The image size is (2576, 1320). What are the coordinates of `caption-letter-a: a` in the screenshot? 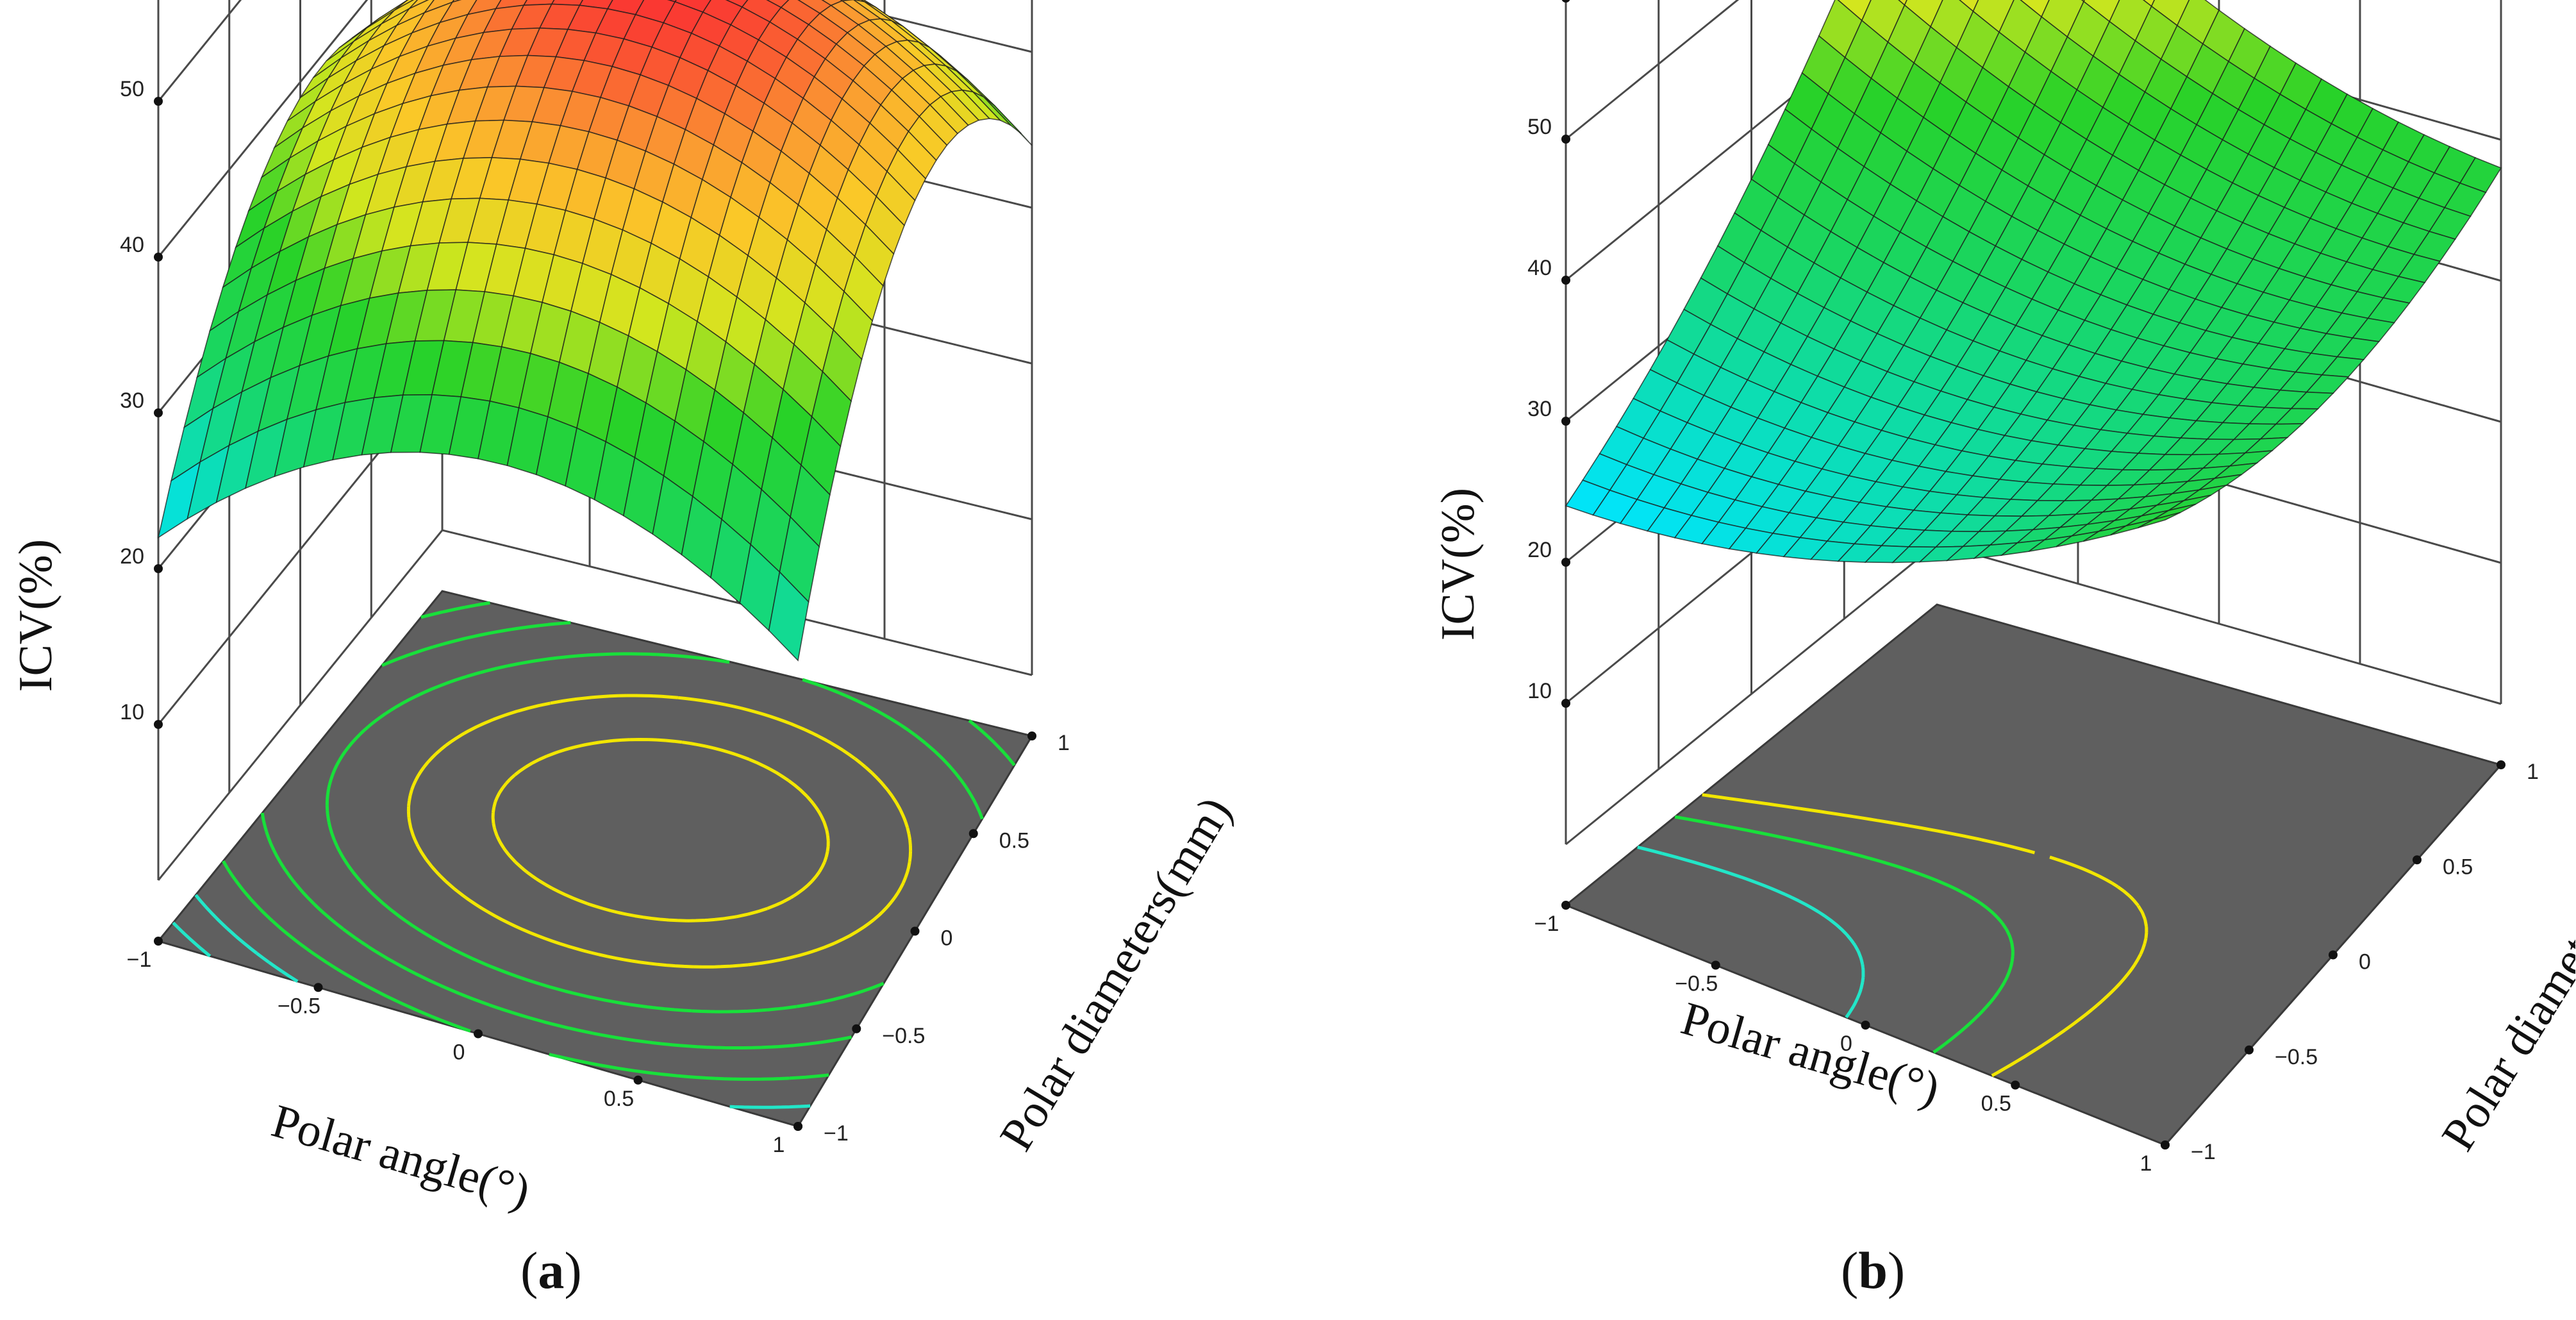 It's located at (551, 1270).